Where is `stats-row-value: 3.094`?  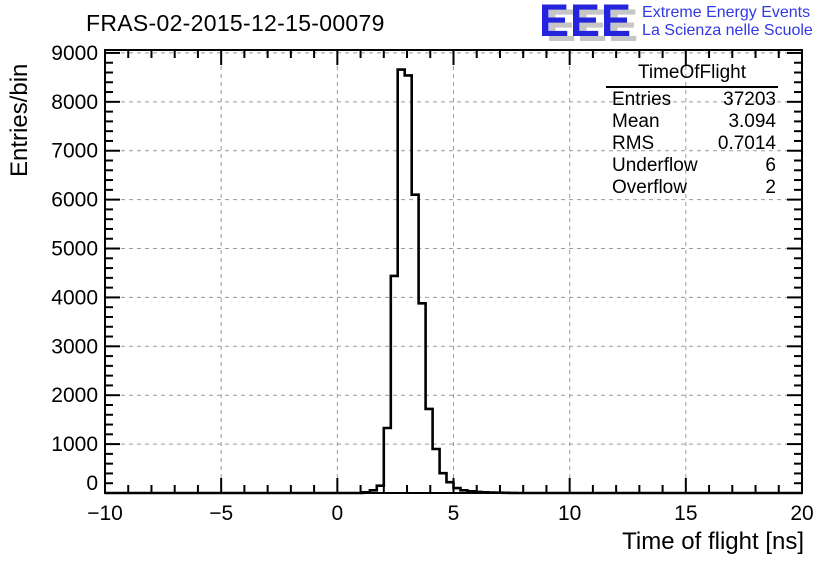 stats-row-value: 3.094 is located at coordinates (752, 121).